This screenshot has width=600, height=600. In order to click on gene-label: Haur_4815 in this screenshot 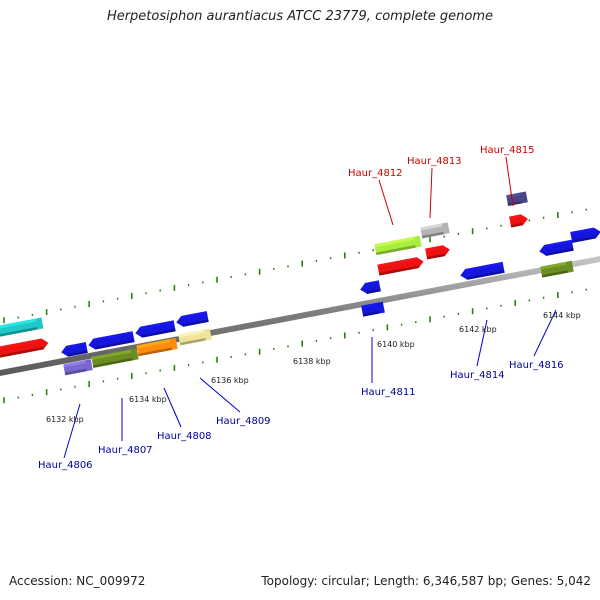, I will do `click(507, 150)`.